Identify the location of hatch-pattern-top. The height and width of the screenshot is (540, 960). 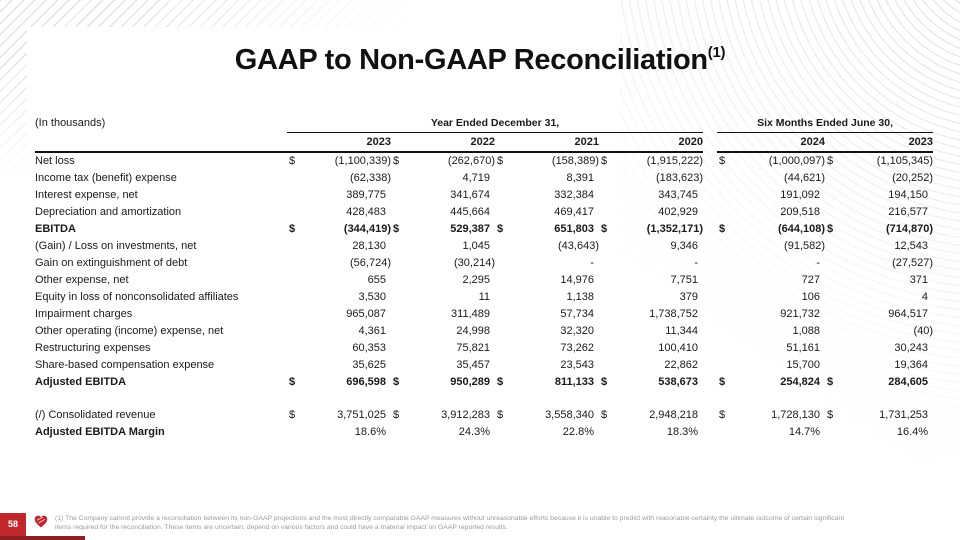
(215, 13).